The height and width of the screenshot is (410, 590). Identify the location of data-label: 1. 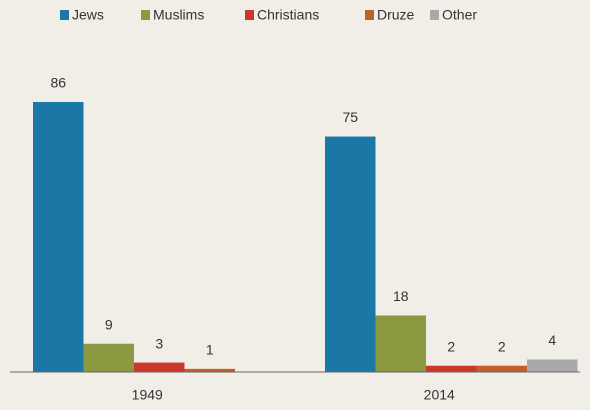
(210, 350).